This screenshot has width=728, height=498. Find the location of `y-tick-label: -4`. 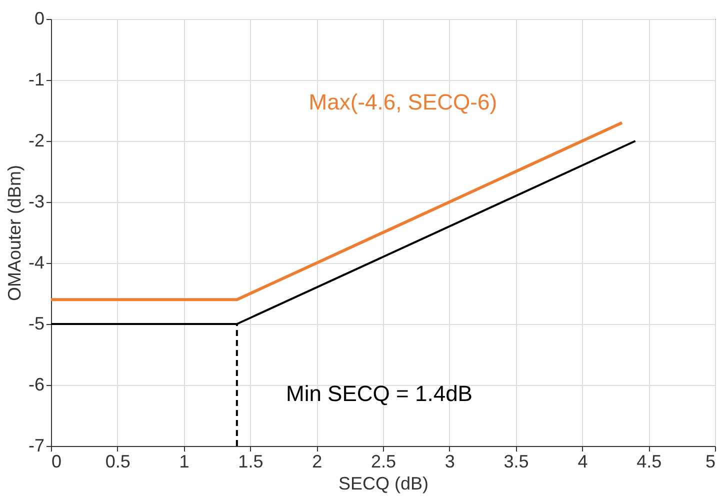

y-tick-label: -4 is located at coordinates (36, 262).